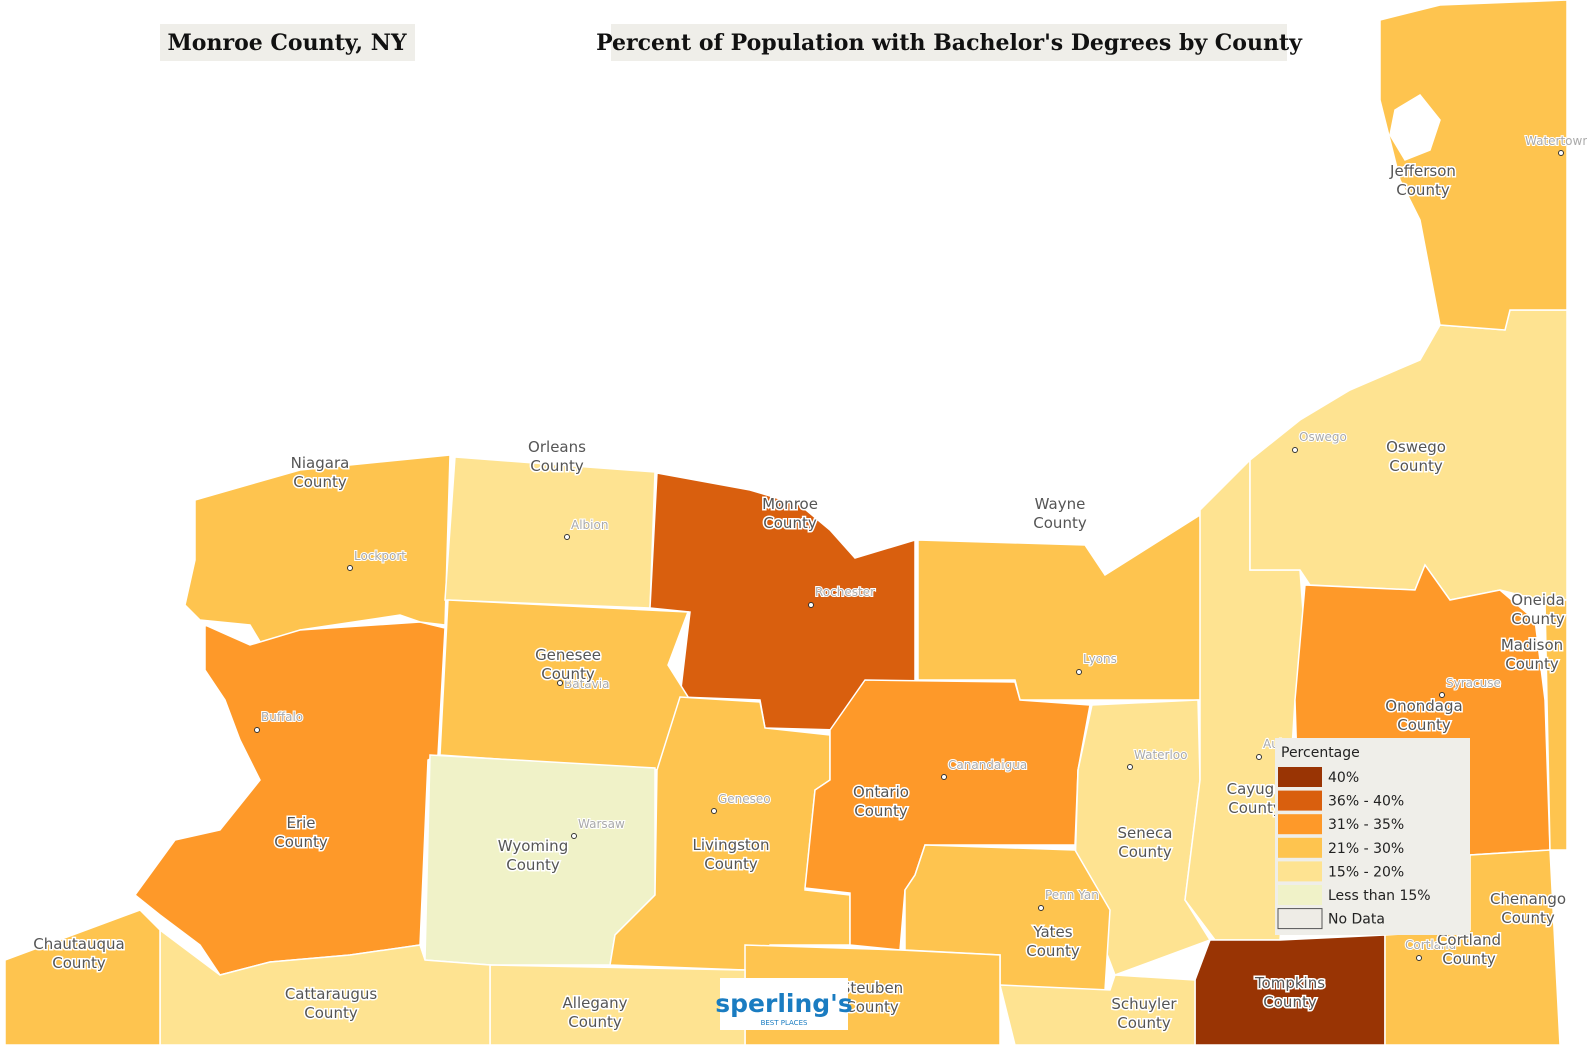 Image resolution: width=1587 pixels, height=1058 pixels. I want to click on county-label: Erie, so click(300, 823).